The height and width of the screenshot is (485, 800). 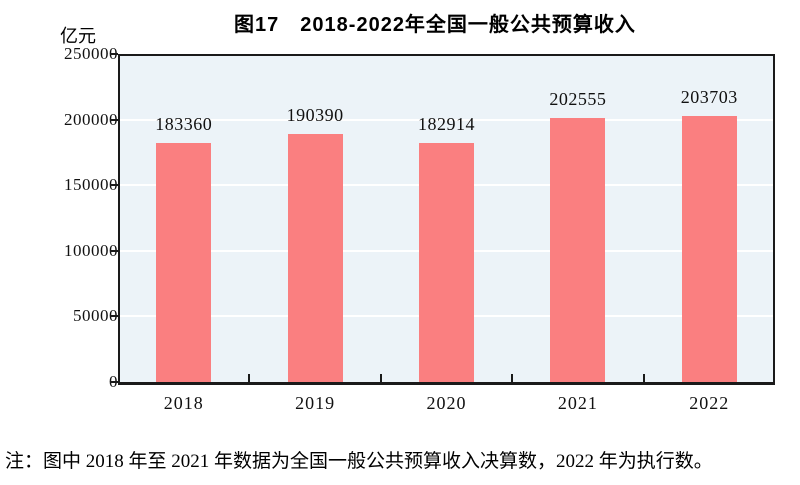 I want to click on bar-value-label: 190390, so click(x=315, y=114).